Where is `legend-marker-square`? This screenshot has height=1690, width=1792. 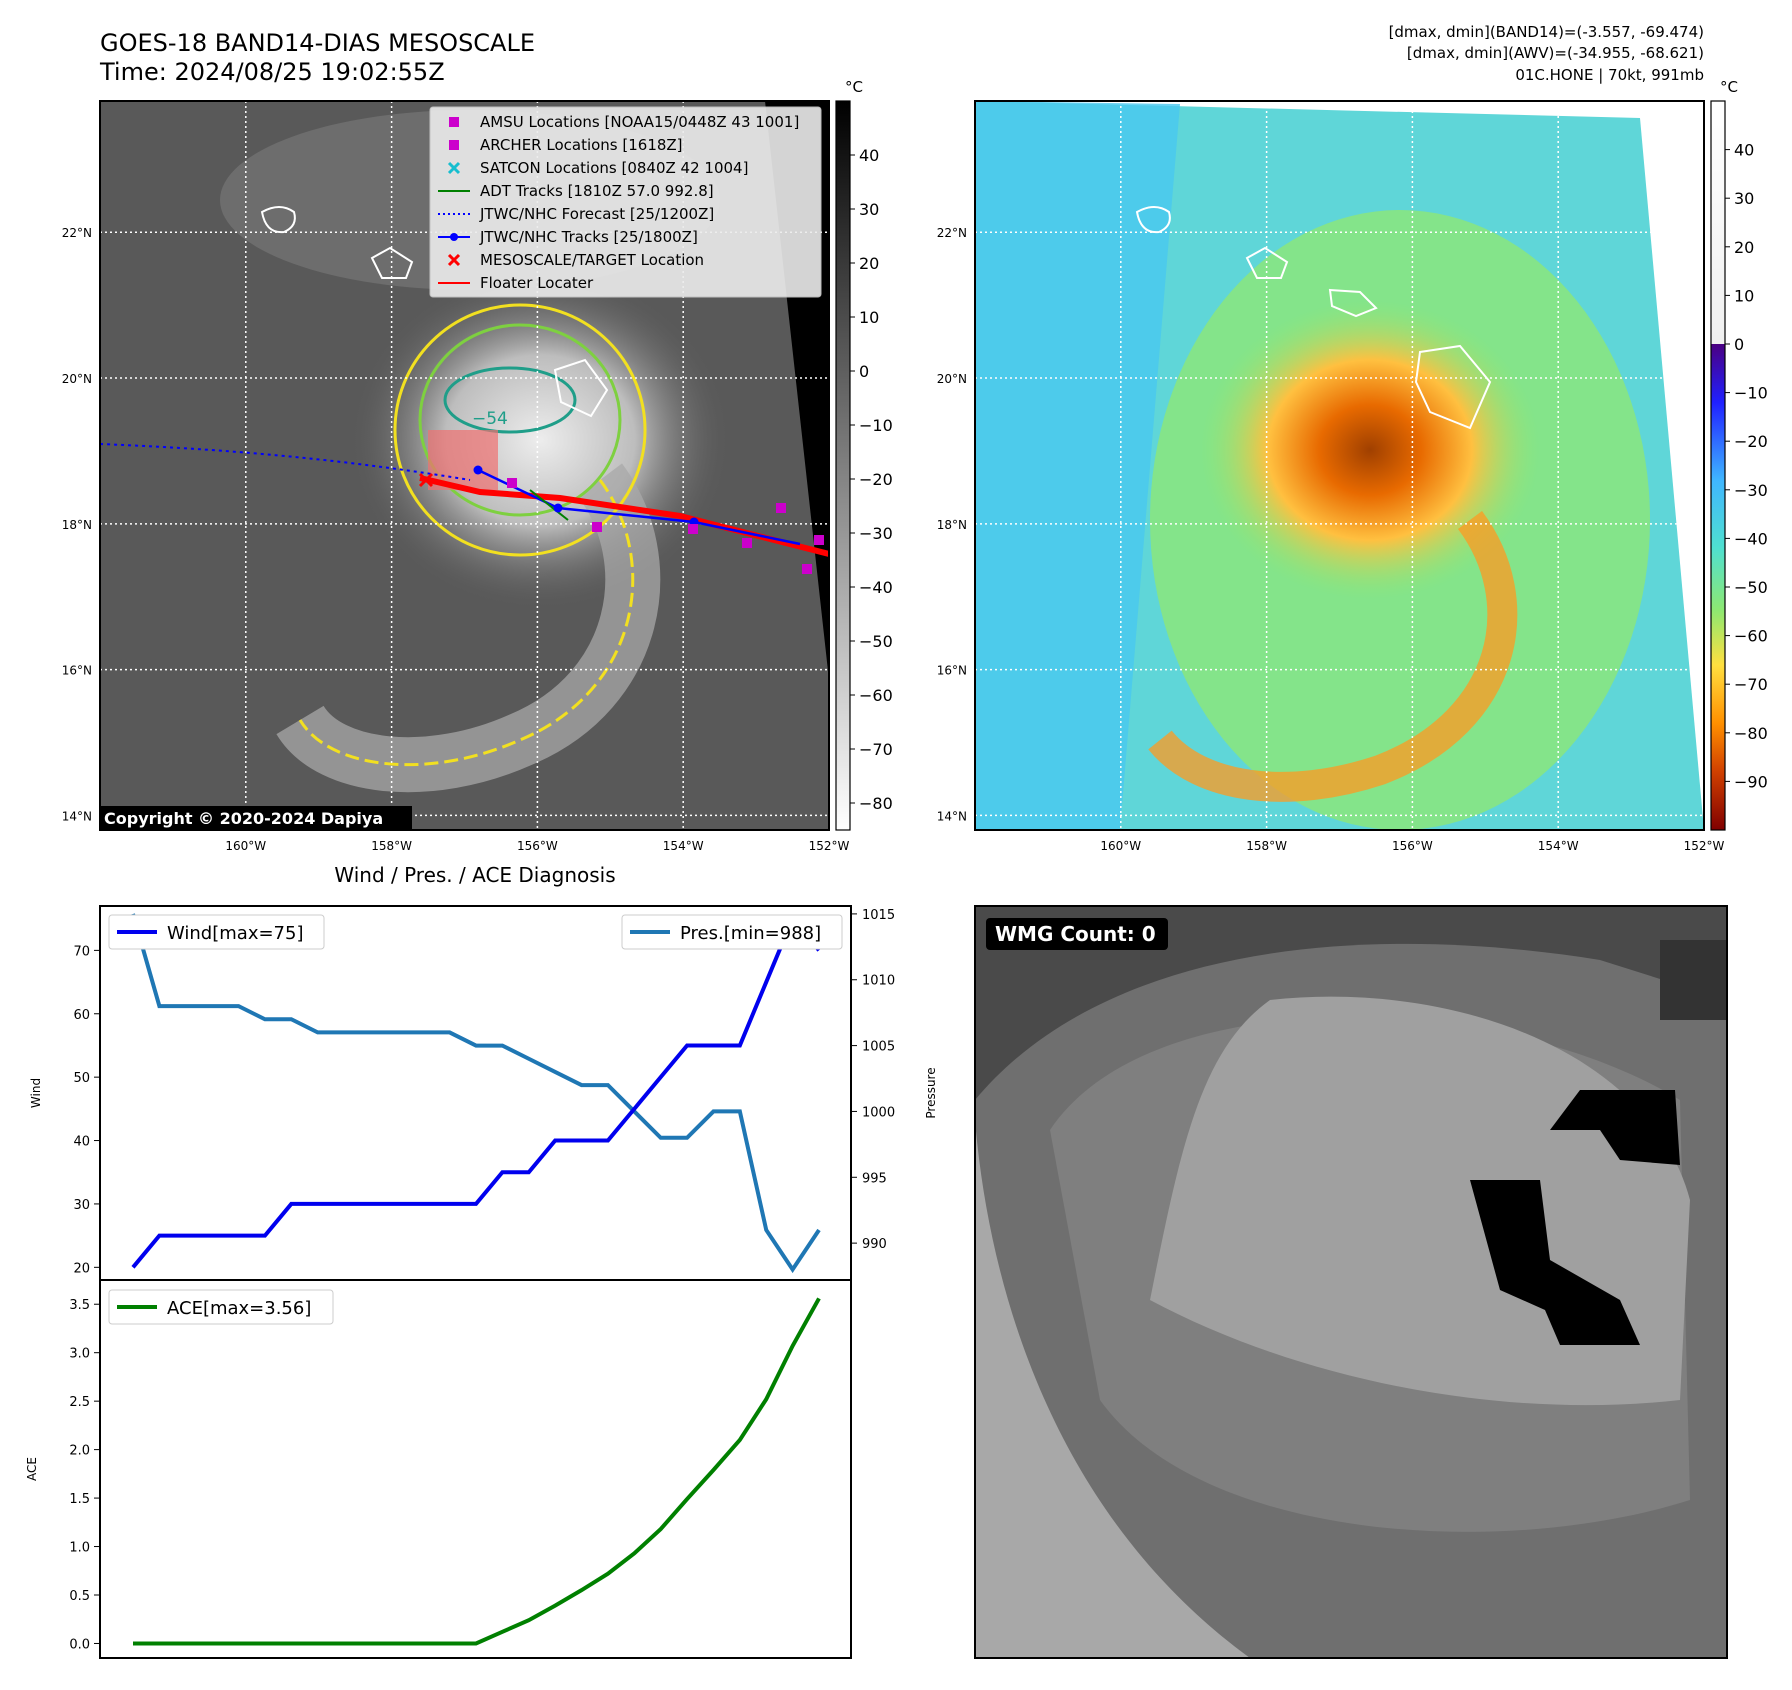 legend-marker-square is located at coordinates (454, 122).